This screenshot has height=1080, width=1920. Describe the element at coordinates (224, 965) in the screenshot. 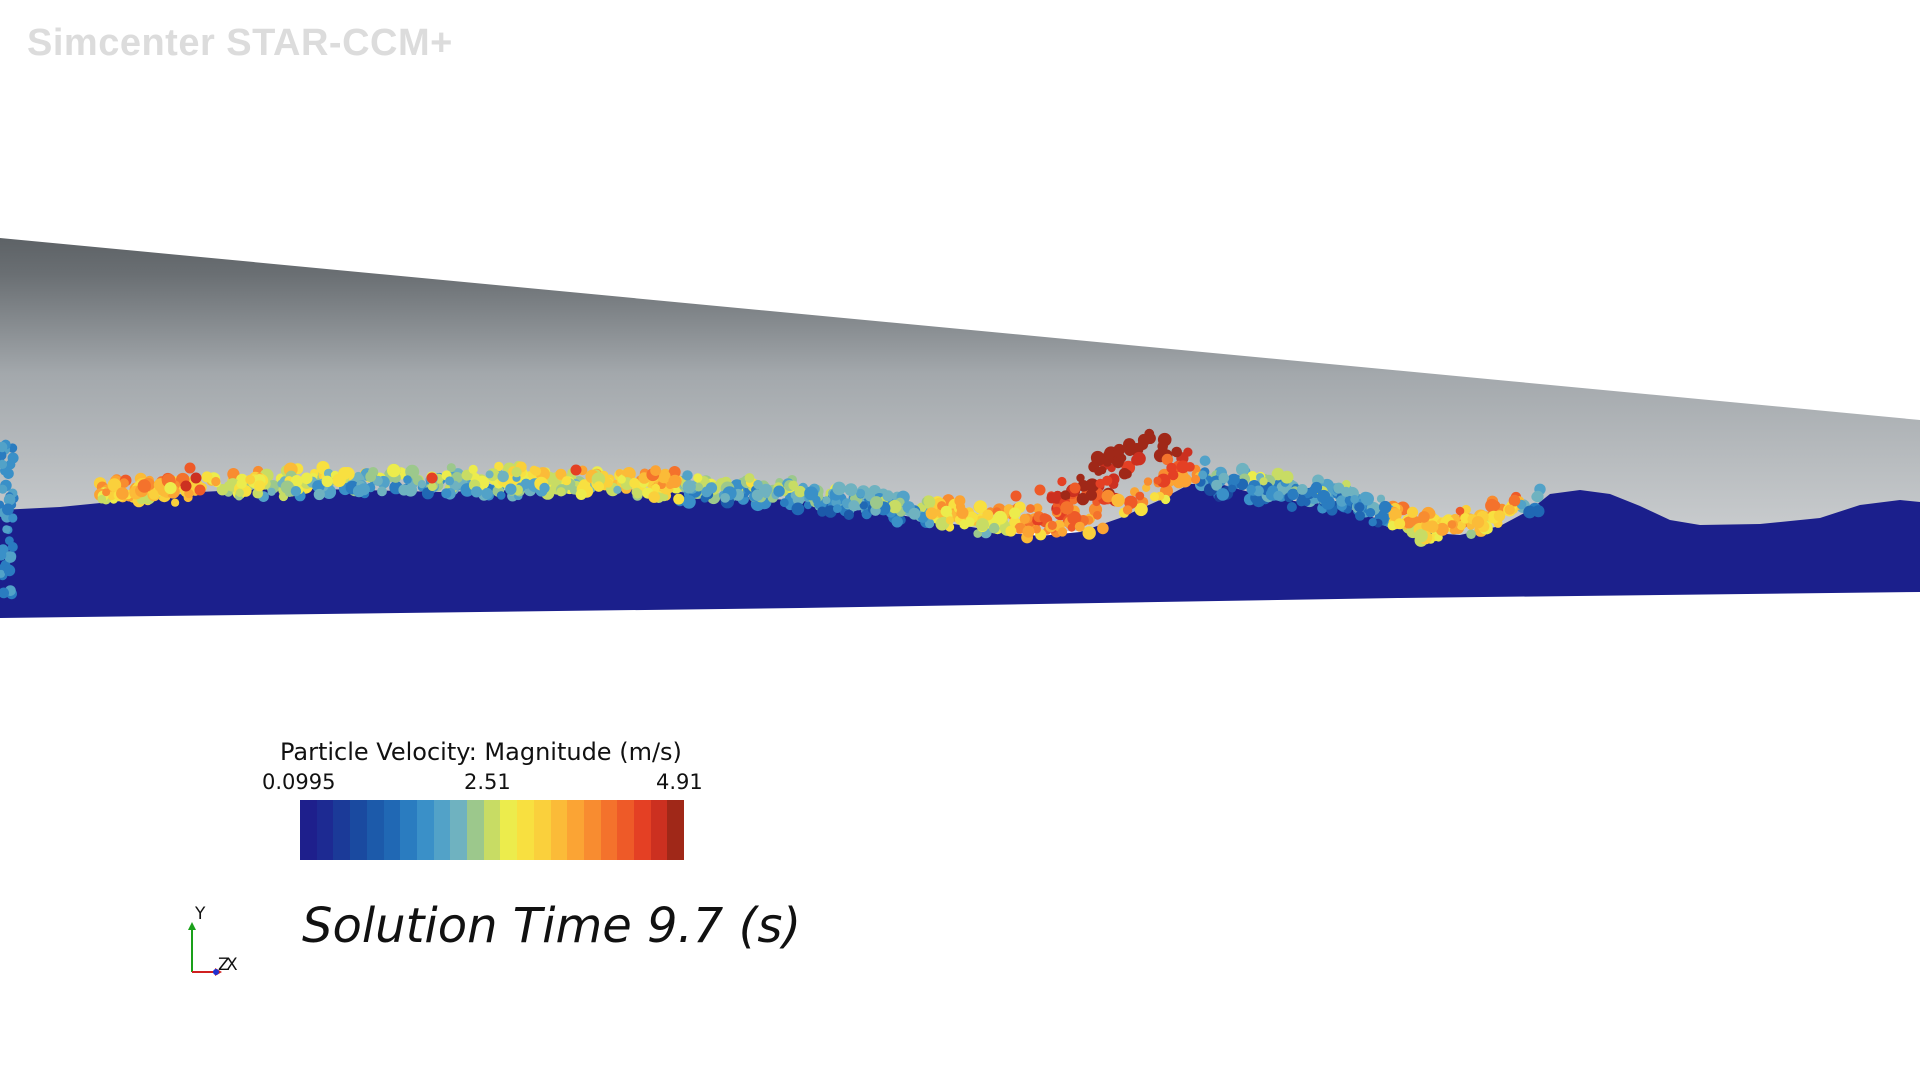

I see `z-axis-label: Z` at that location.